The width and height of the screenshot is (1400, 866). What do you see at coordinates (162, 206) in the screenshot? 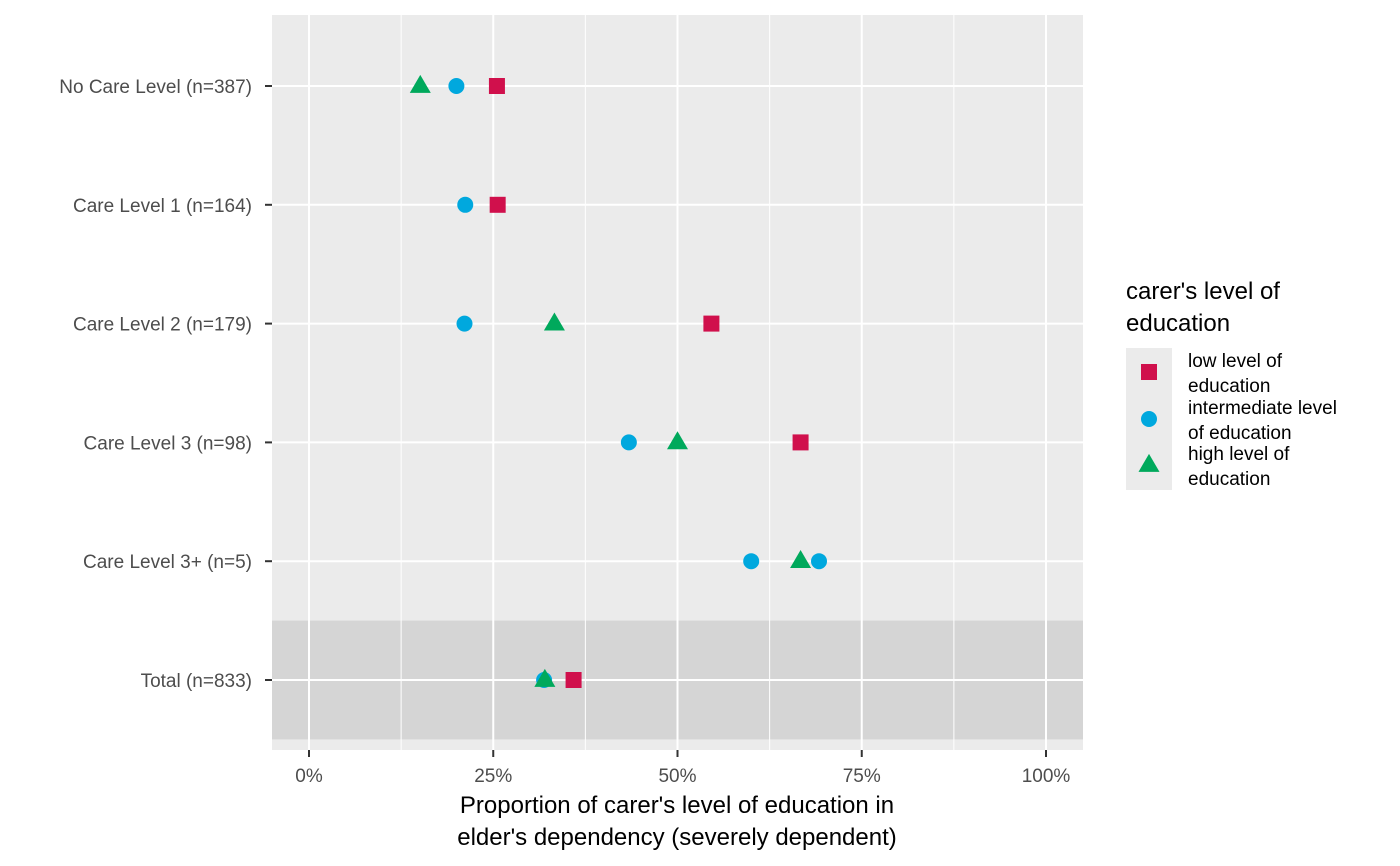
I see `y-tick-label: Care Level 1 (n=164)` at bounding box center [162, 206].